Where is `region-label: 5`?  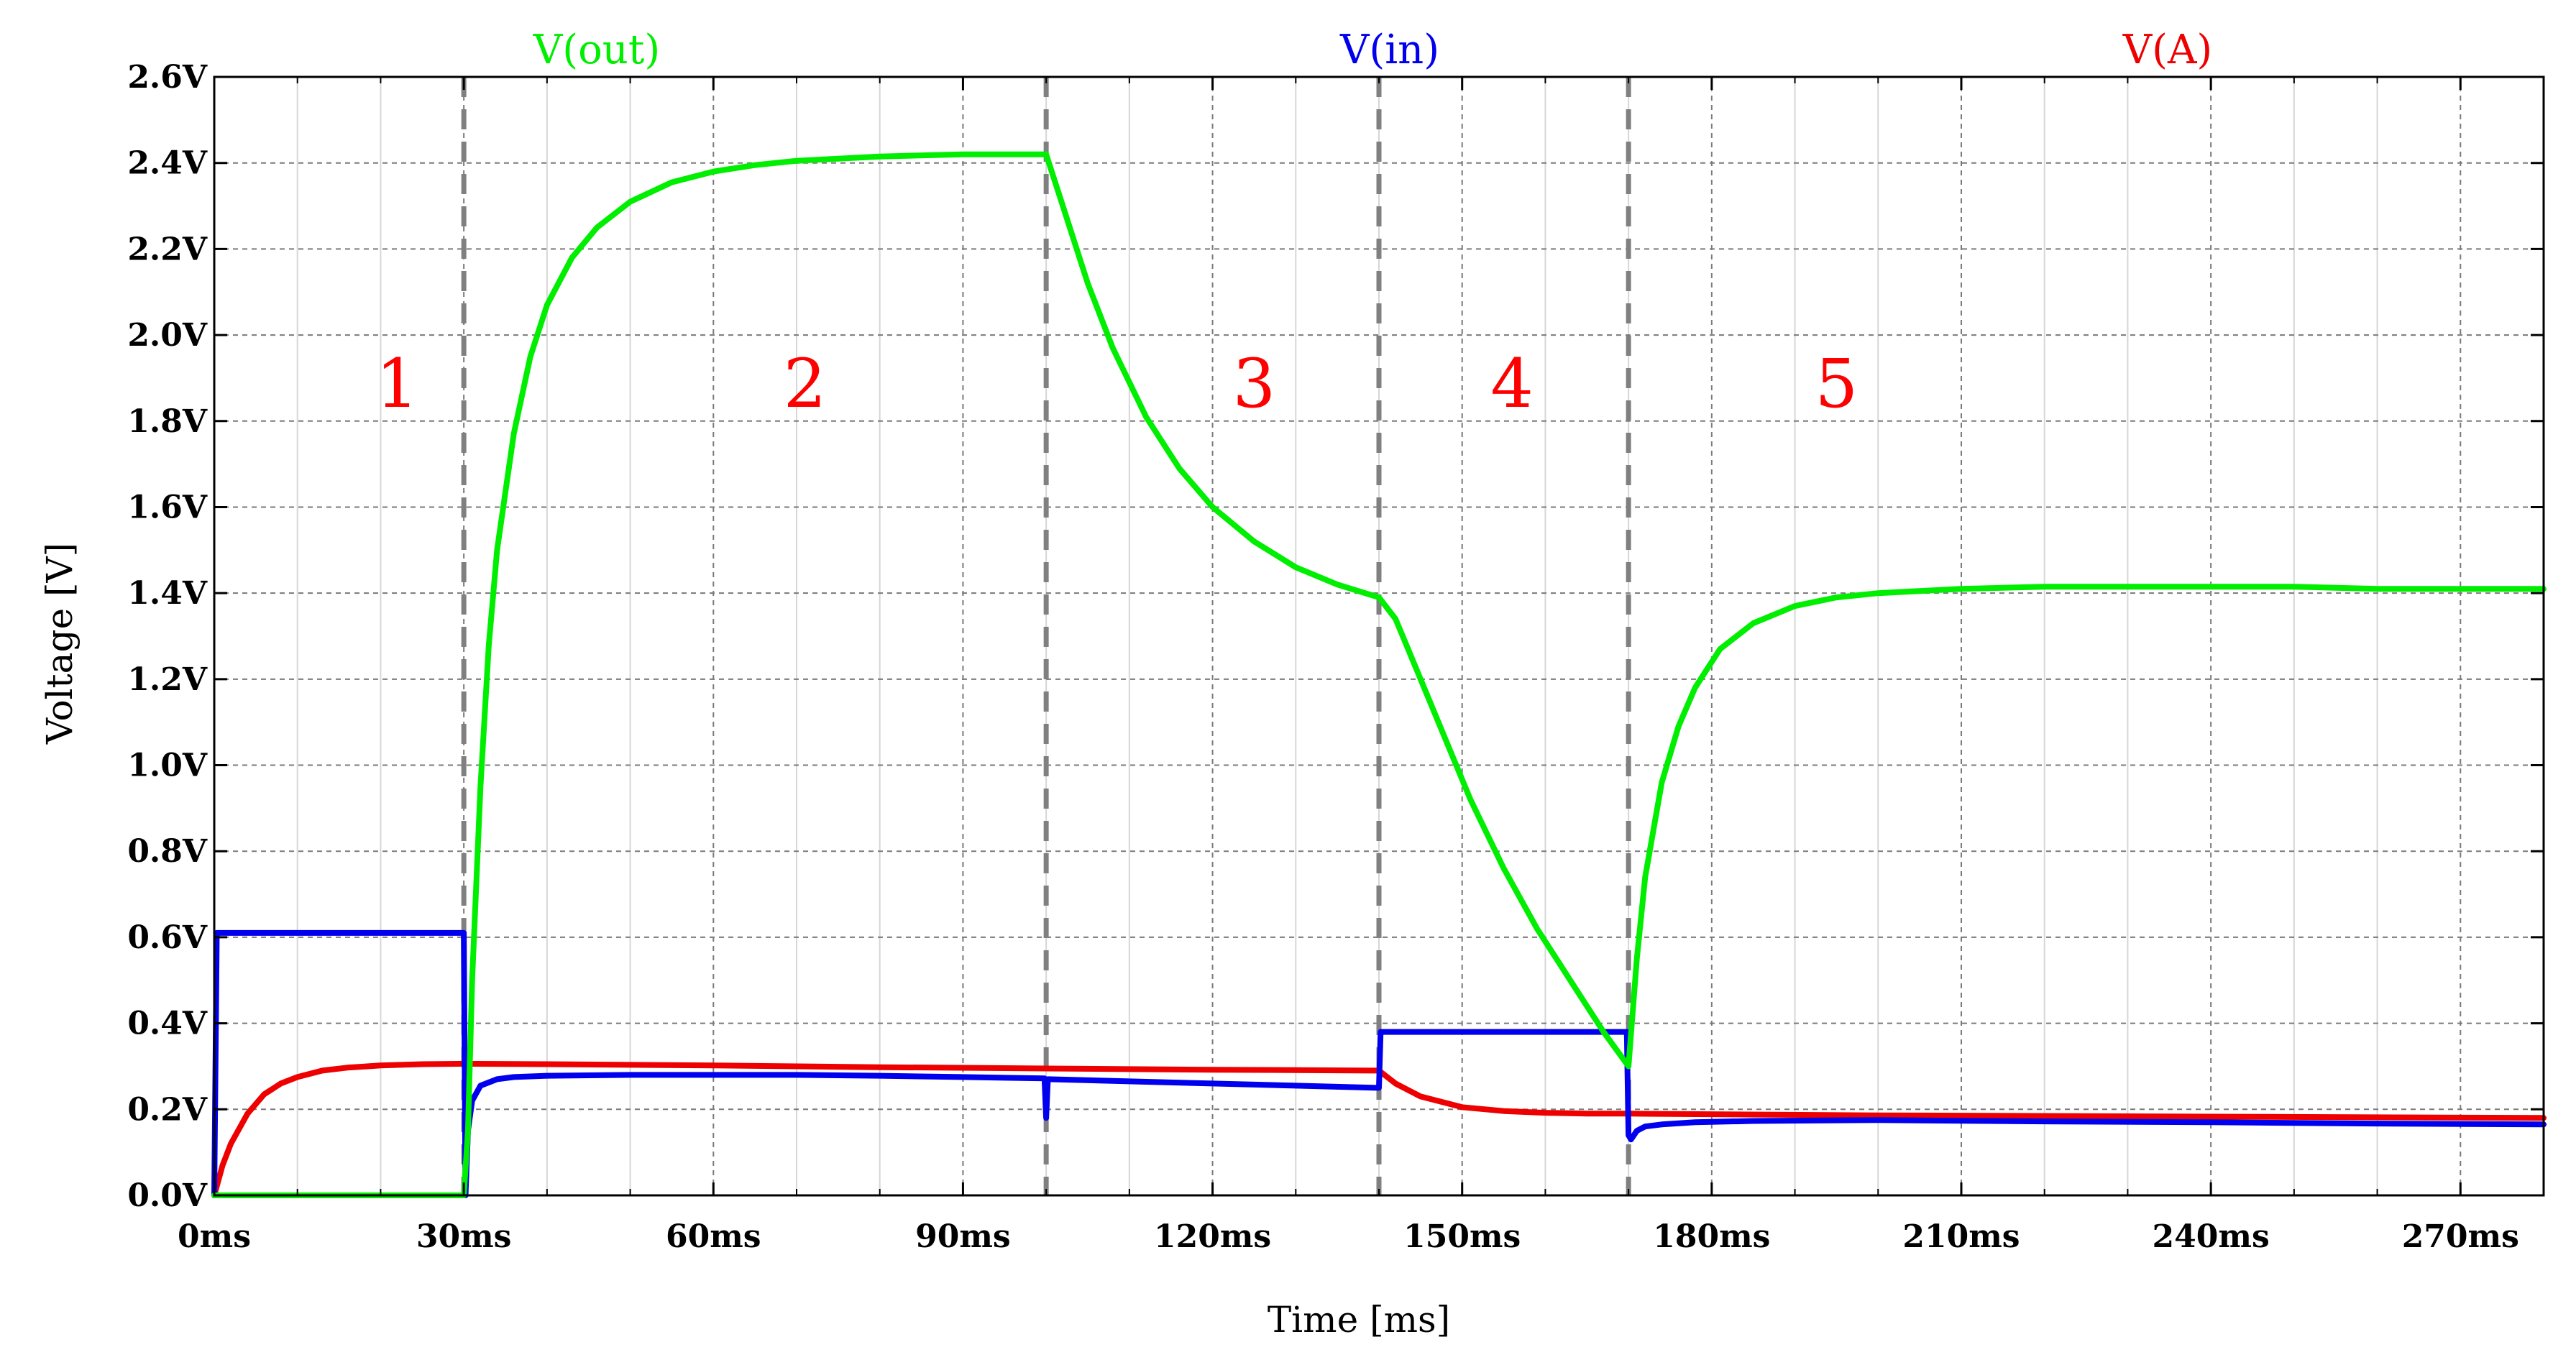 region-label: 5 is located at coordinates (1836, 384).